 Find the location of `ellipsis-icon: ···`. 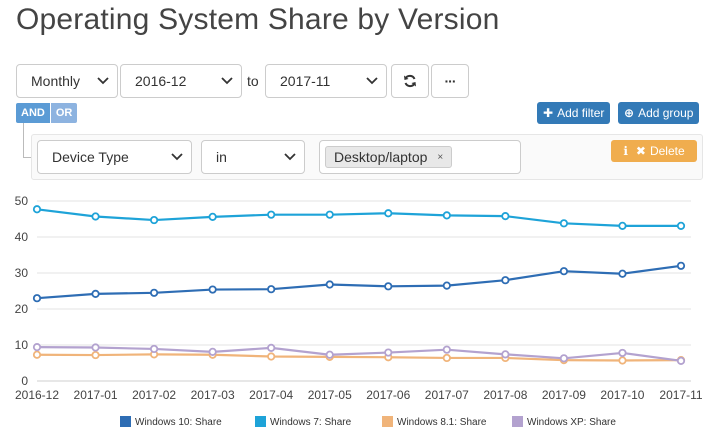

ellipsis-icon: ··· is located at coordinates (450, 81).